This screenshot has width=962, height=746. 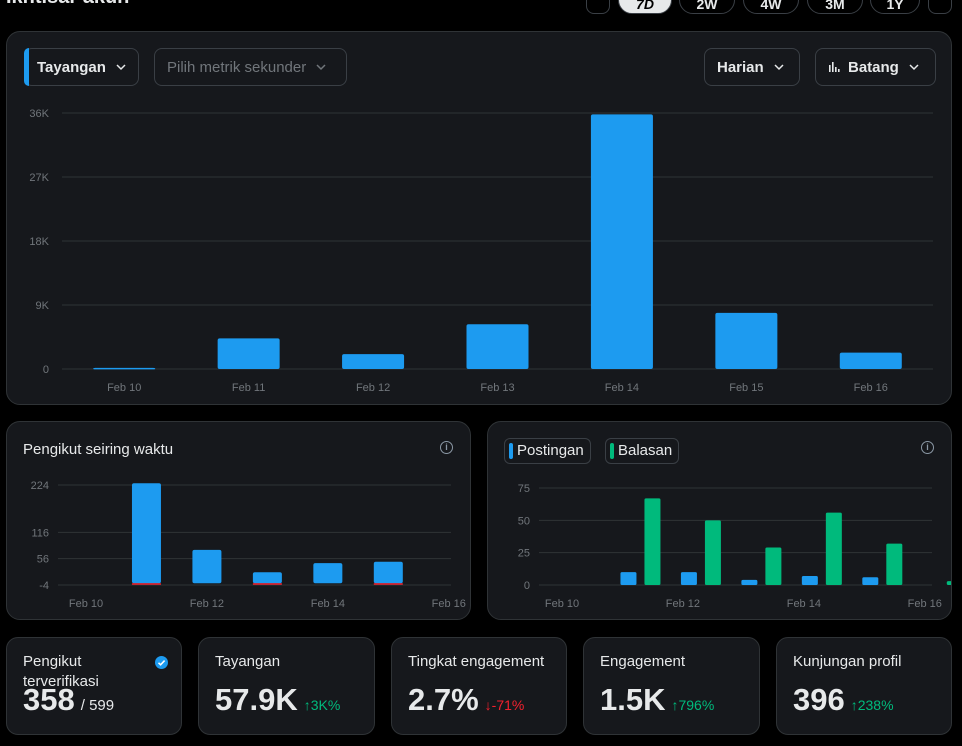 What do you see at coordinates (39, 114) in the screenshot?
I see `y-tick-label: 36K` at bounding box center [39, 114].